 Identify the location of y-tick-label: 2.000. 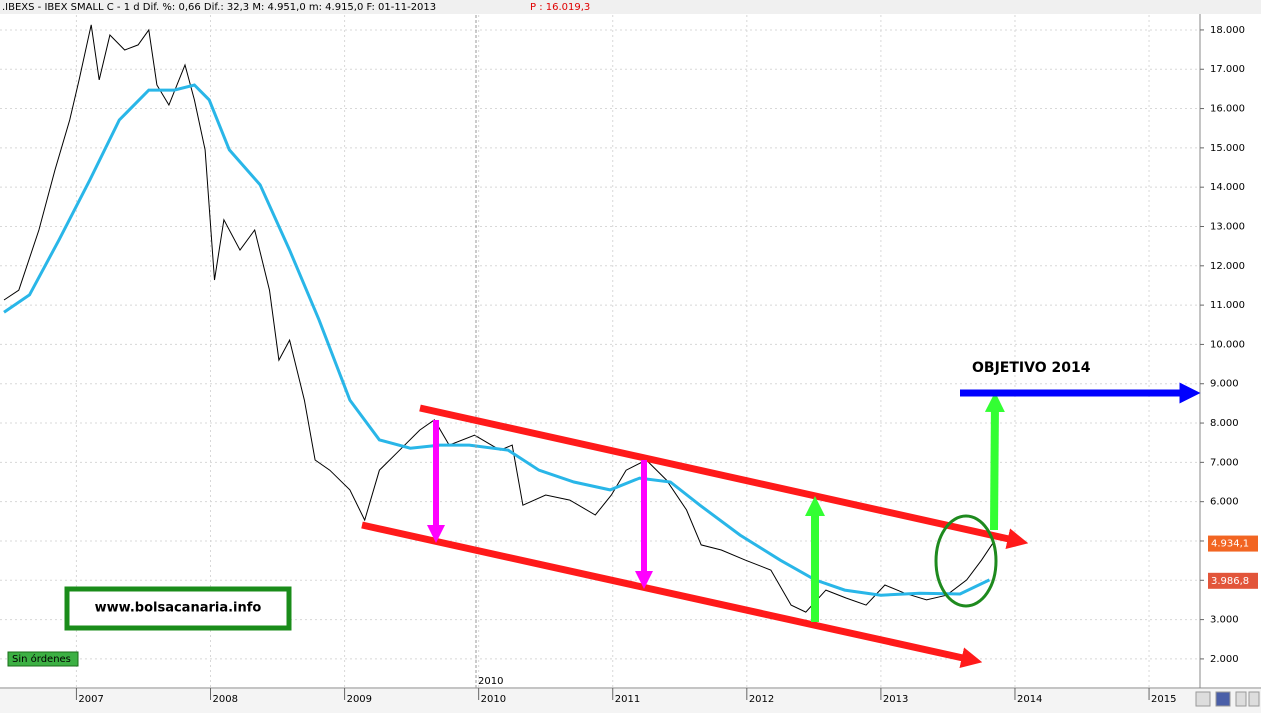
(1224, 659).